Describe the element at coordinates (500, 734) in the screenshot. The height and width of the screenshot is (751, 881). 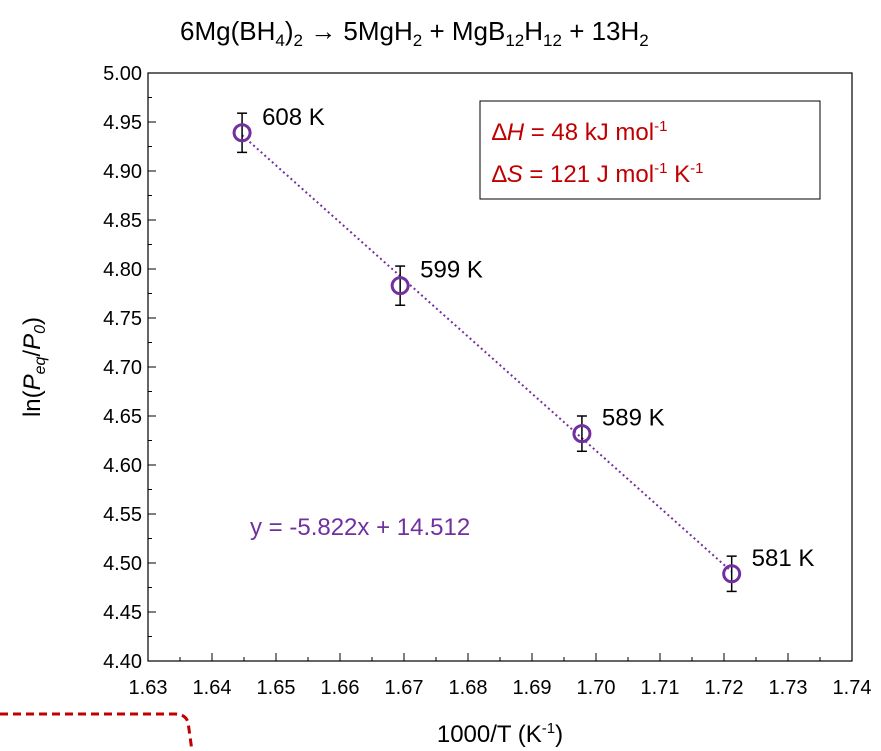
I see `x-axis-label: 1000/T (K-1)` at that location.